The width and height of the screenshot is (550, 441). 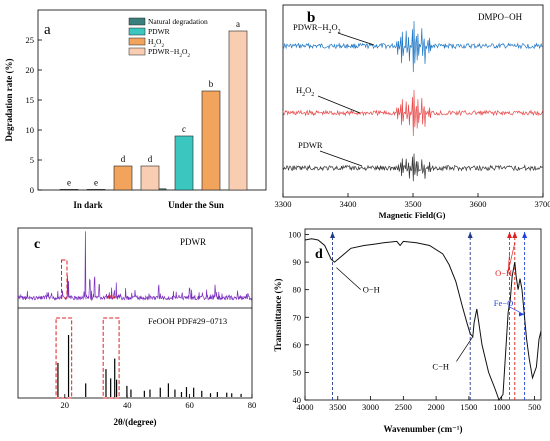 I want to click on panel-b-series-label: PDWR−H2O2, so click(x=317, y=28).